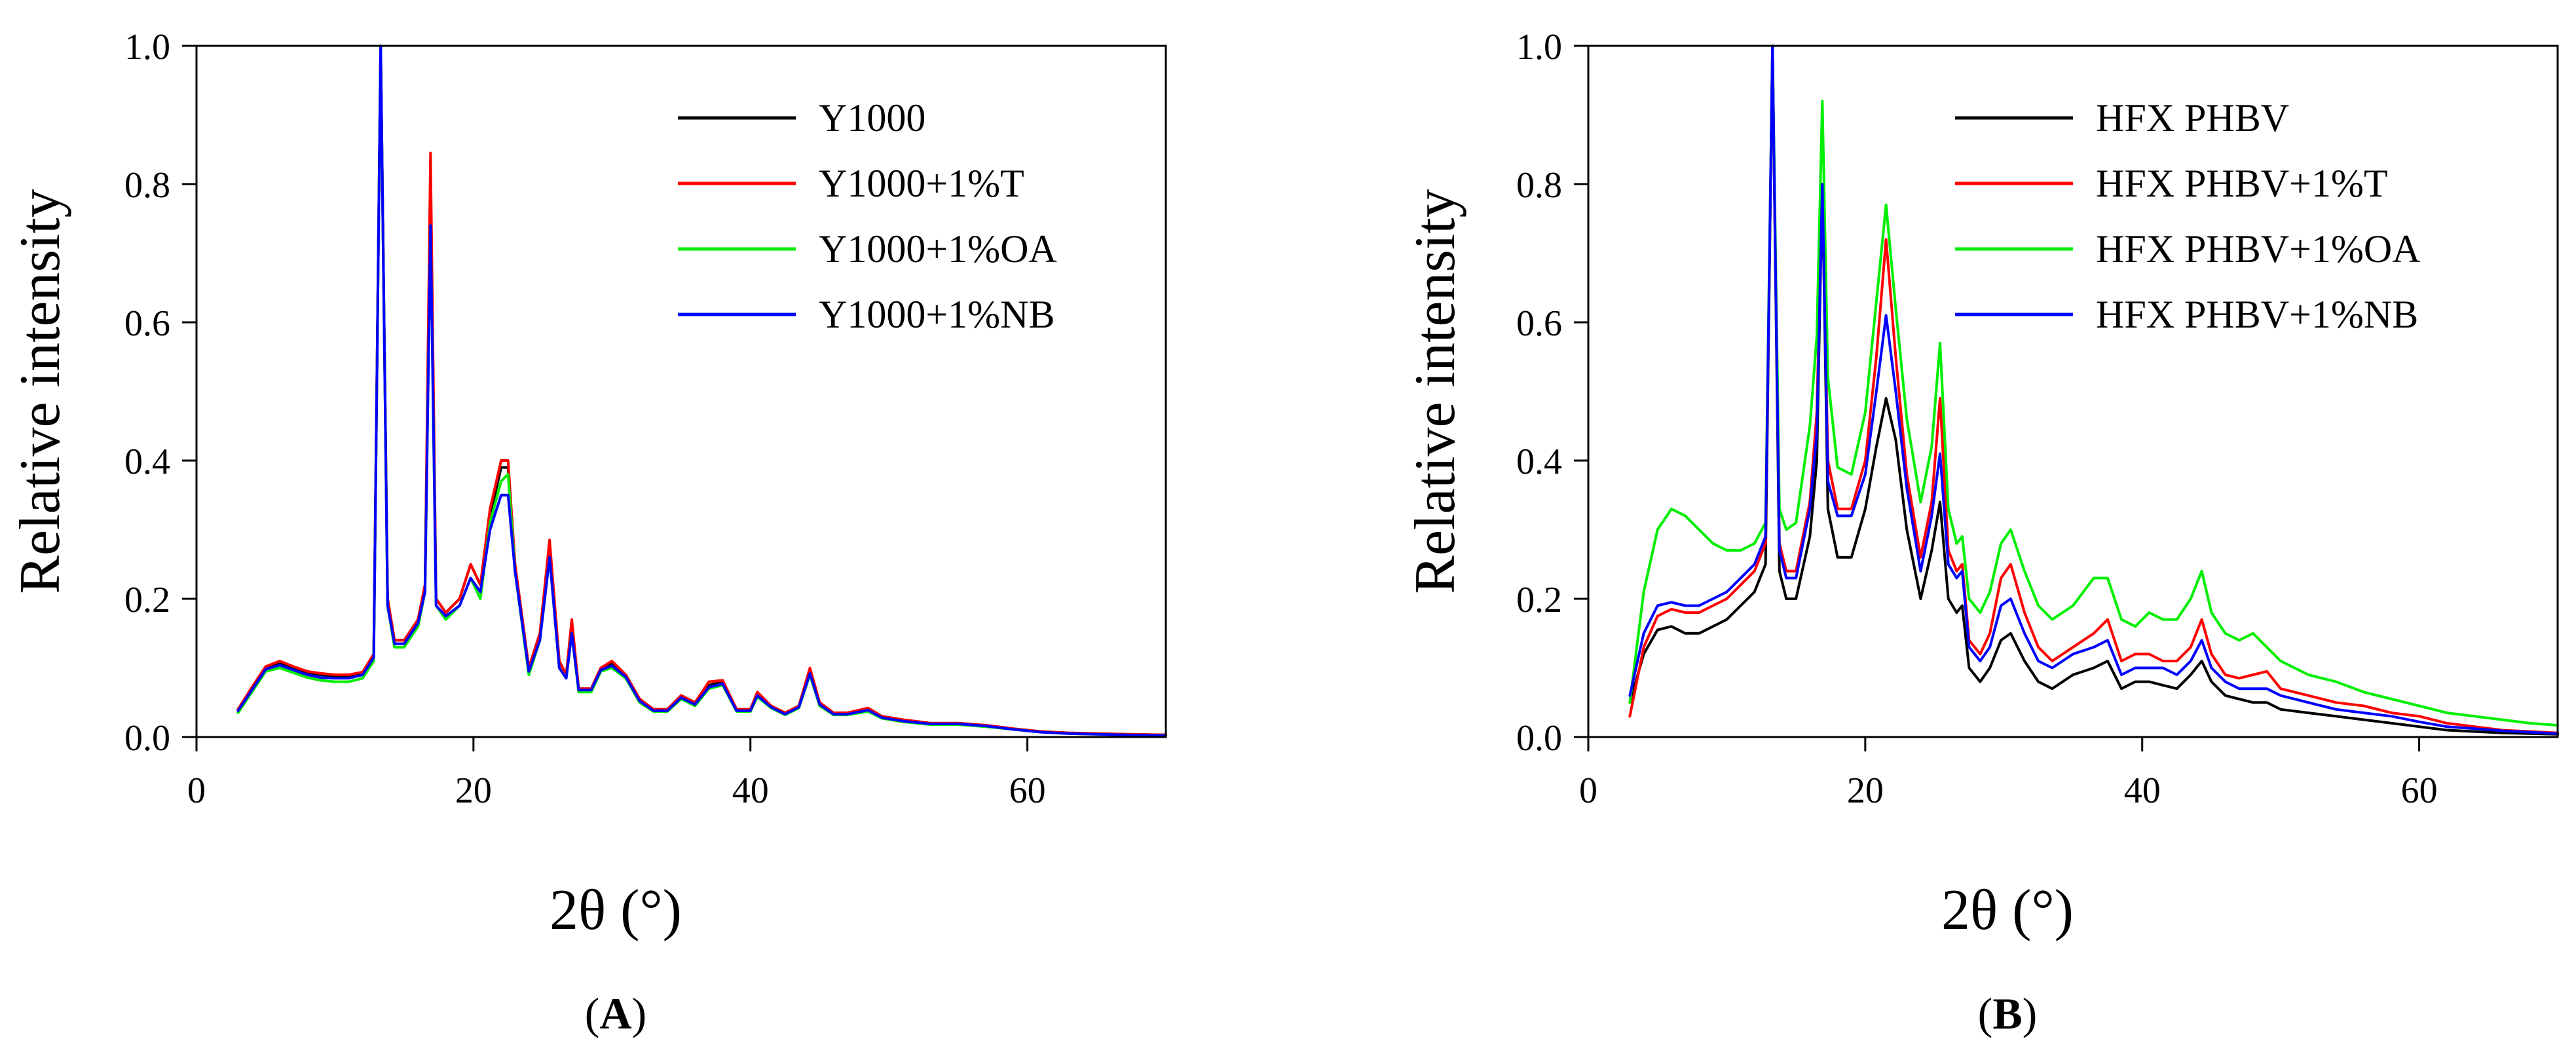  What do you see at coordinates (2008, 1013) in the screenshot?
I see `panel-b-label: (B)` at bounding box center [2008, 1013].